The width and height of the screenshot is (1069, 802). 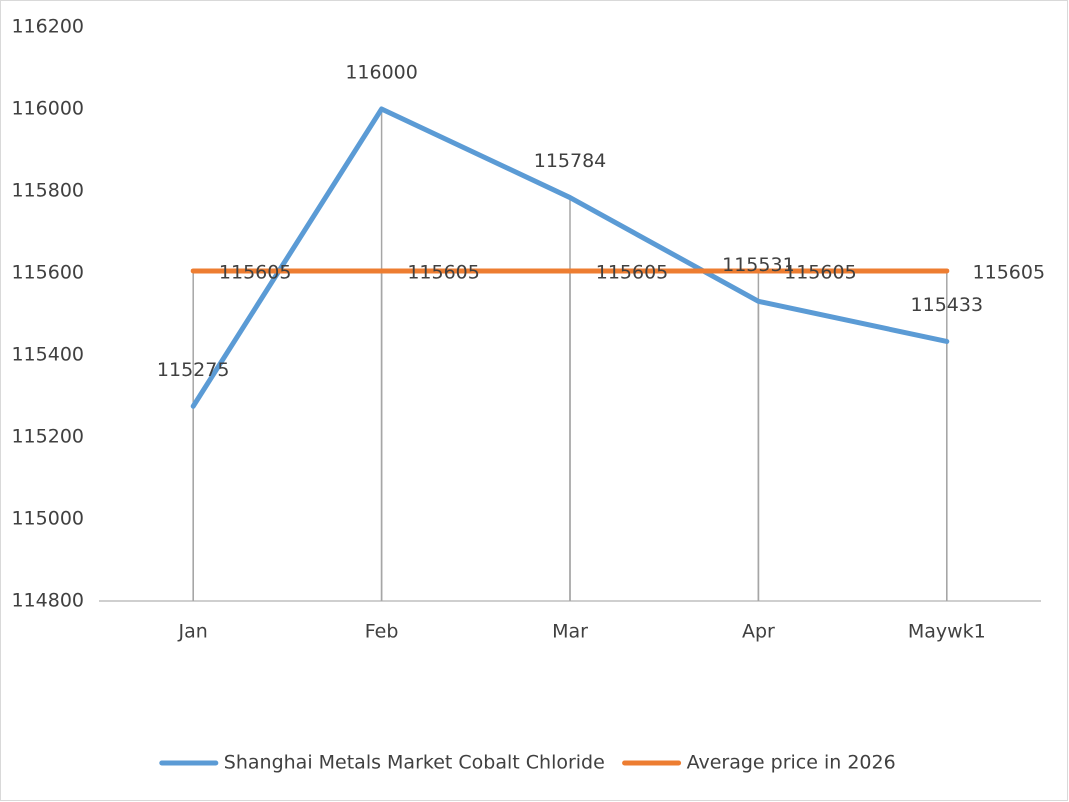 I want to click on data-label: 116000, so click(x=381, y=73).